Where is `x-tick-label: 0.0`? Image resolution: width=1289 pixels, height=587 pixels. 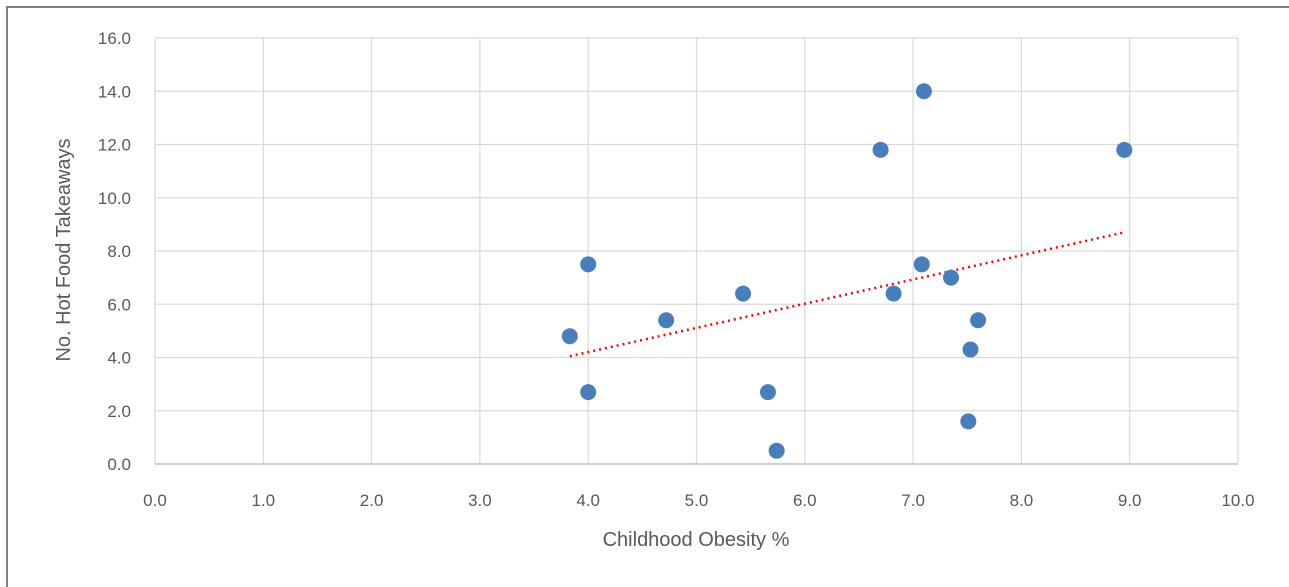
x-tick-label: 0.0 is located at coordinates (155, 500).